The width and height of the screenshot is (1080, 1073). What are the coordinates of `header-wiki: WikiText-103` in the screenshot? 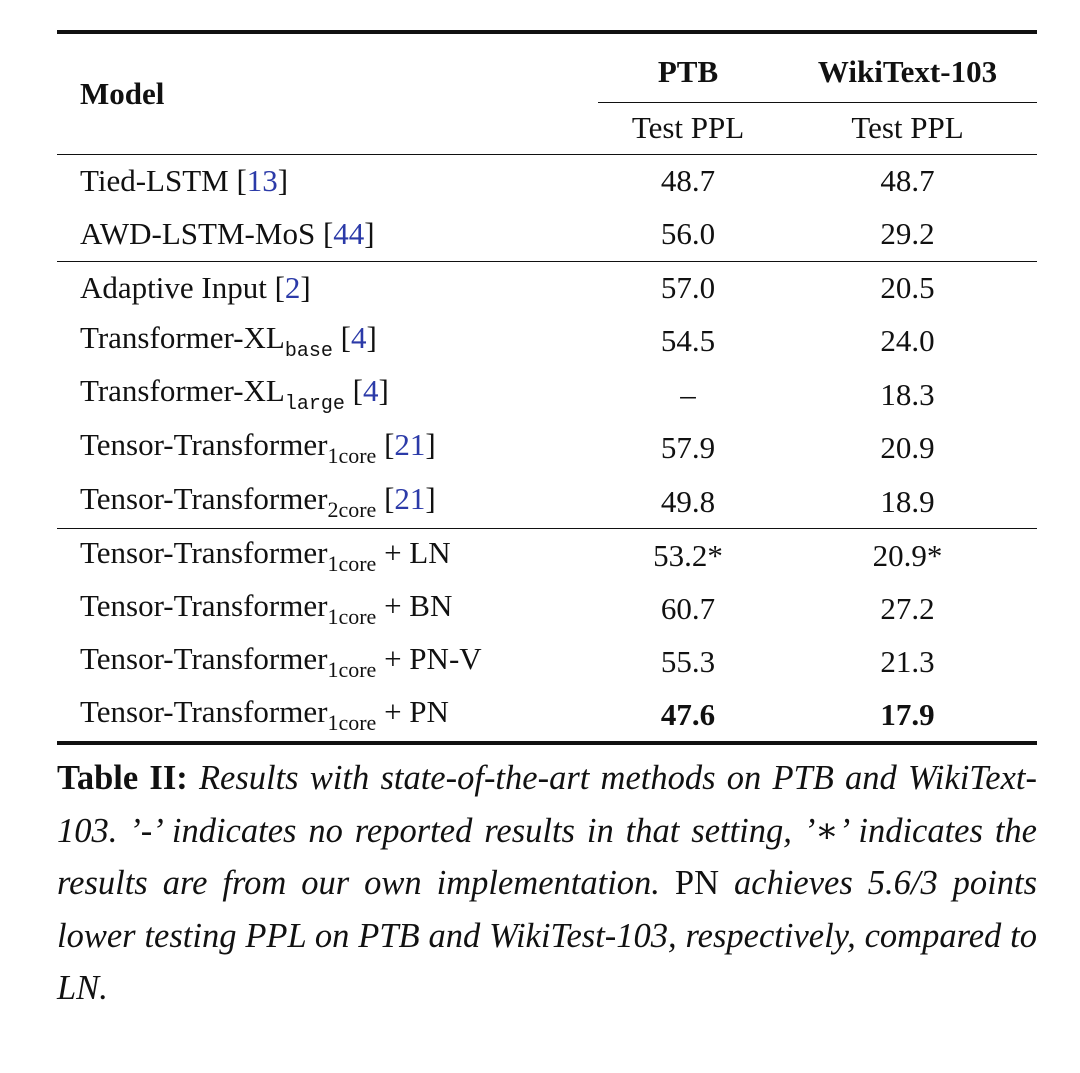 It's located at (907, 67).